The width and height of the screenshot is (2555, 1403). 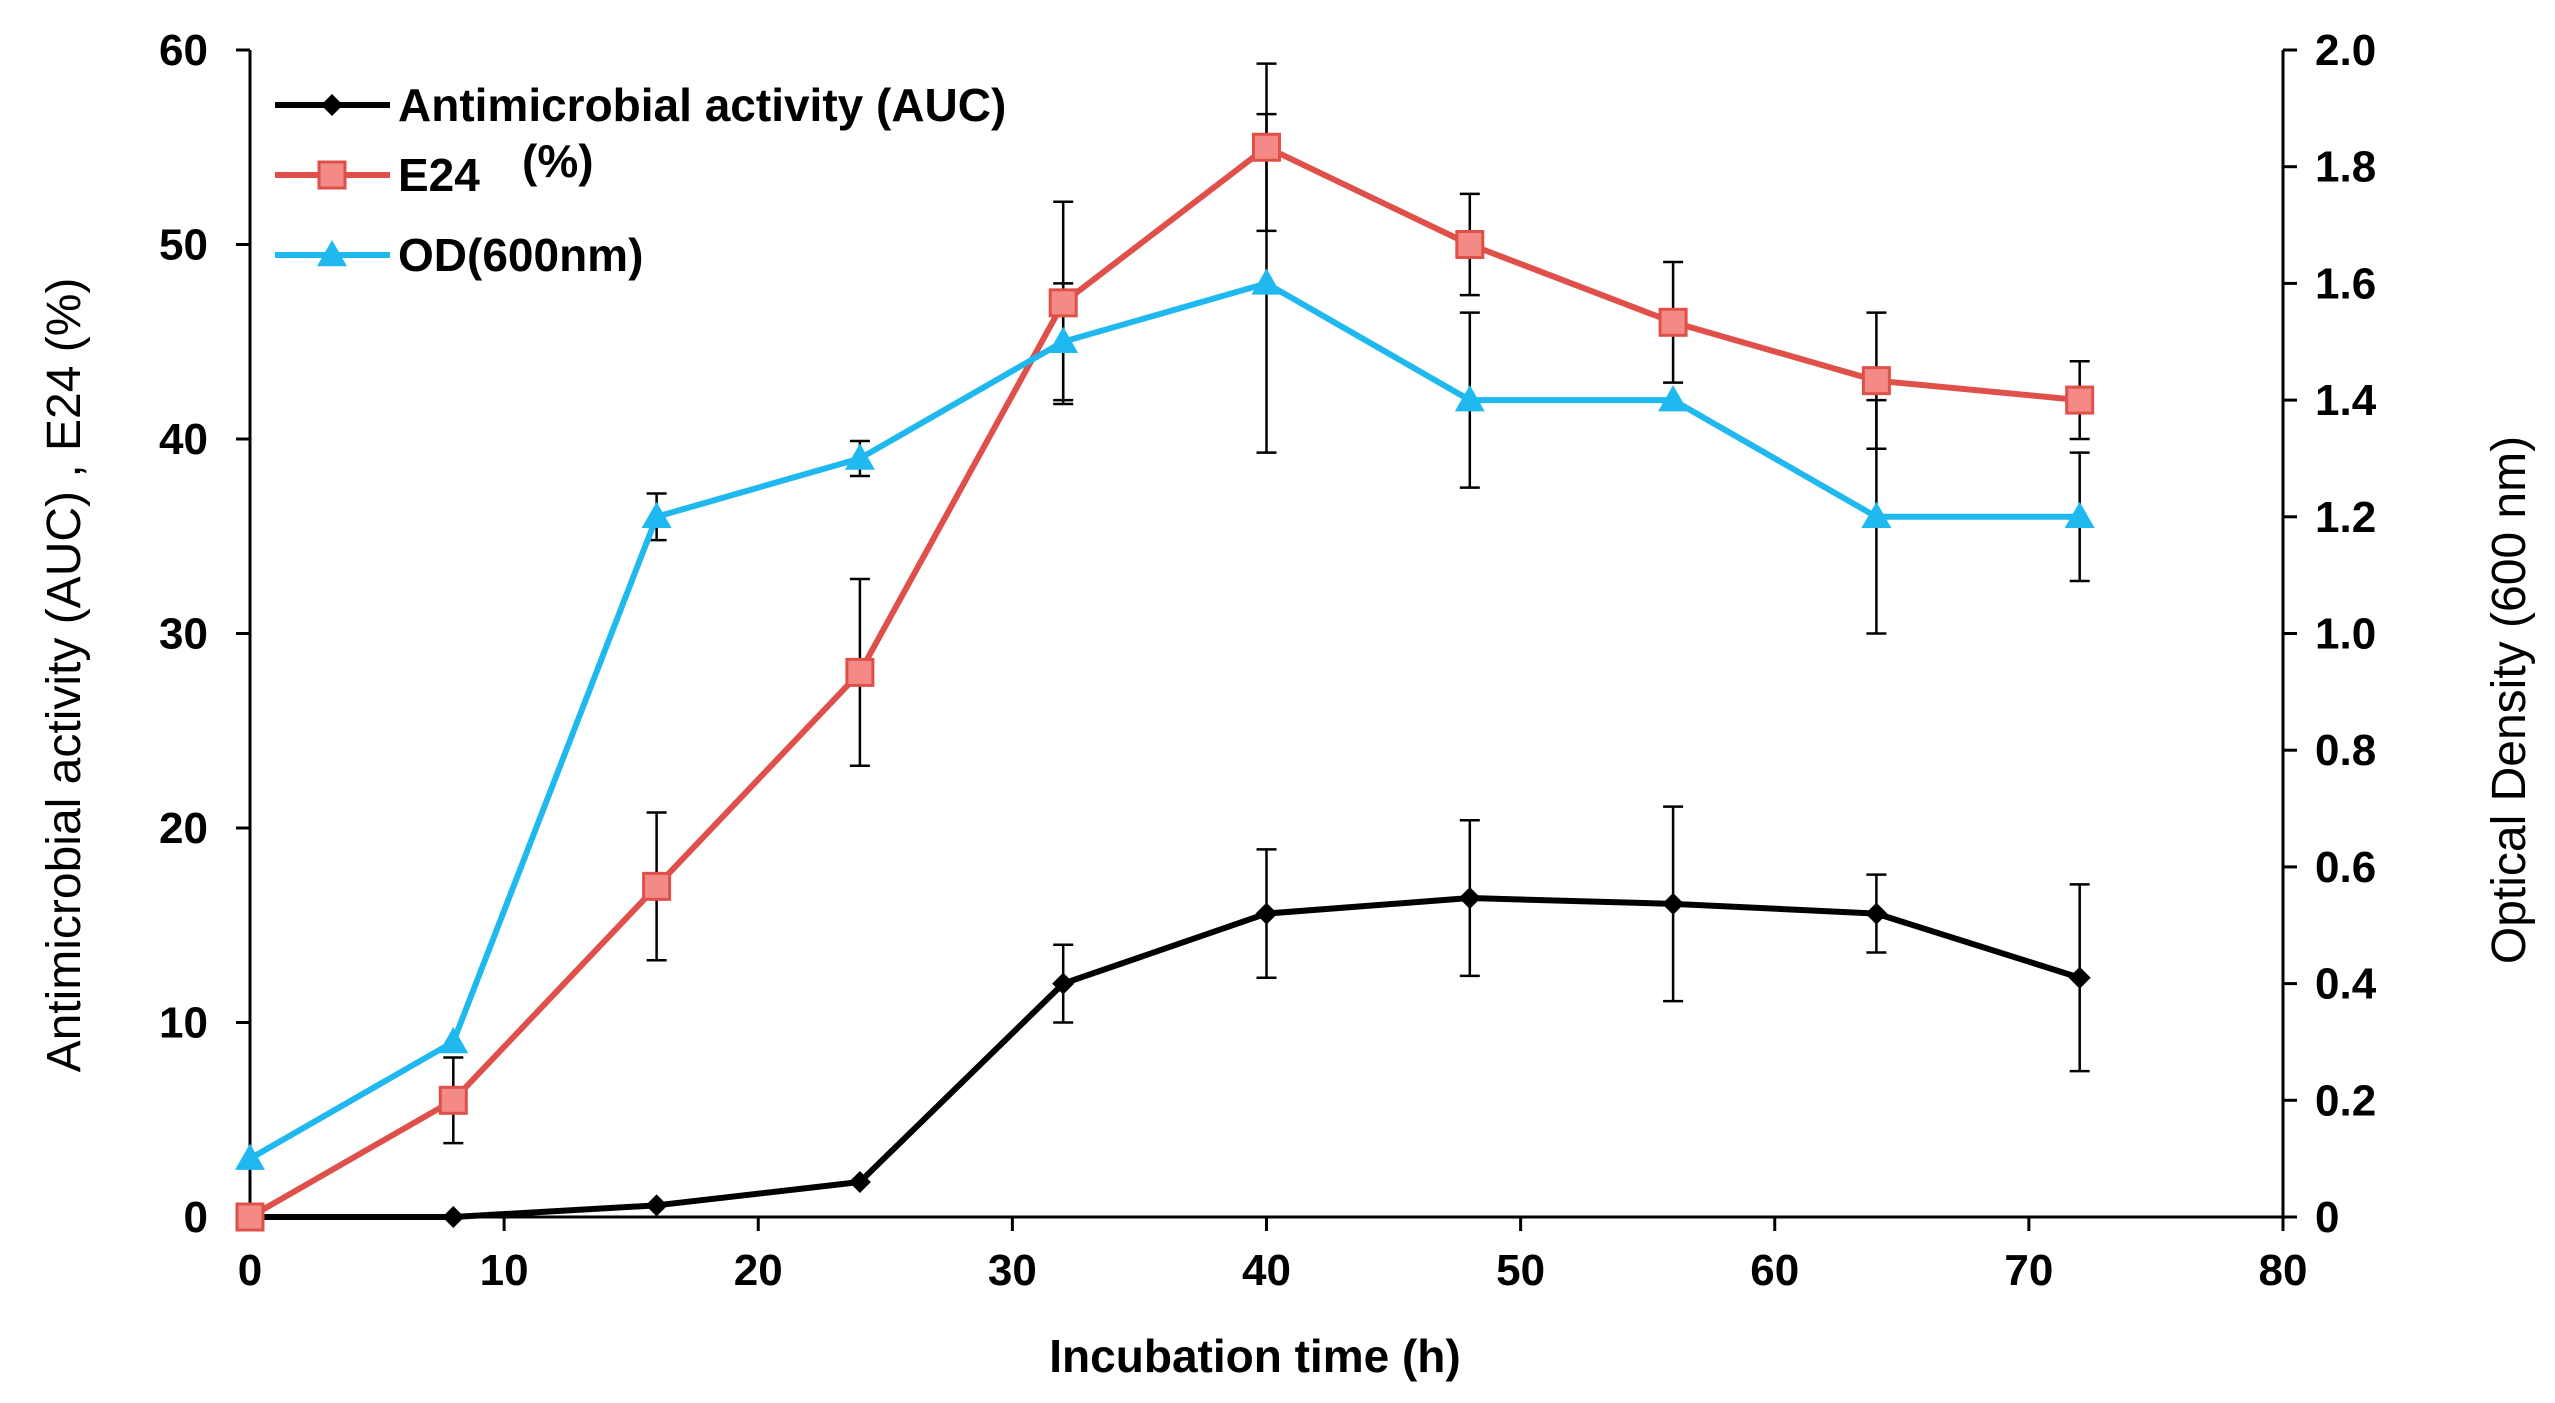 I want to click on y2-tick-label: 0.2, so click(x=2345, y=1100).